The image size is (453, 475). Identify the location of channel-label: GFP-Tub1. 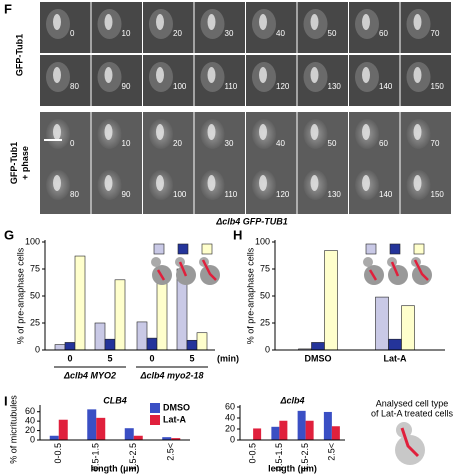
(19, 55).